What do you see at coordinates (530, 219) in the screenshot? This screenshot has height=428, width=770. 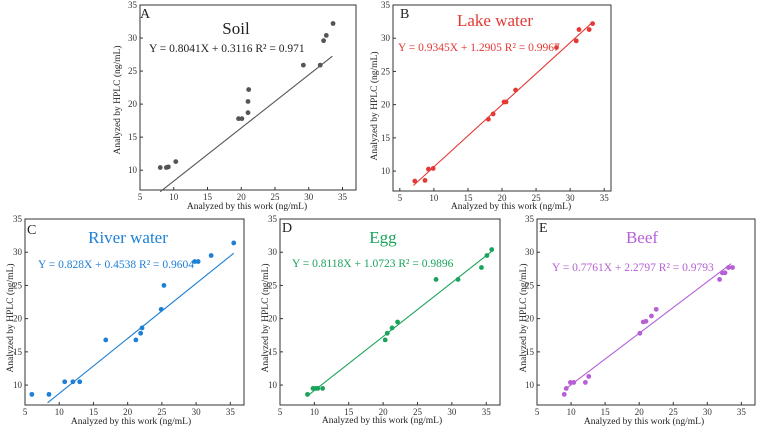 I see `y-tick-label: 35` at bounding box center [530, 219].